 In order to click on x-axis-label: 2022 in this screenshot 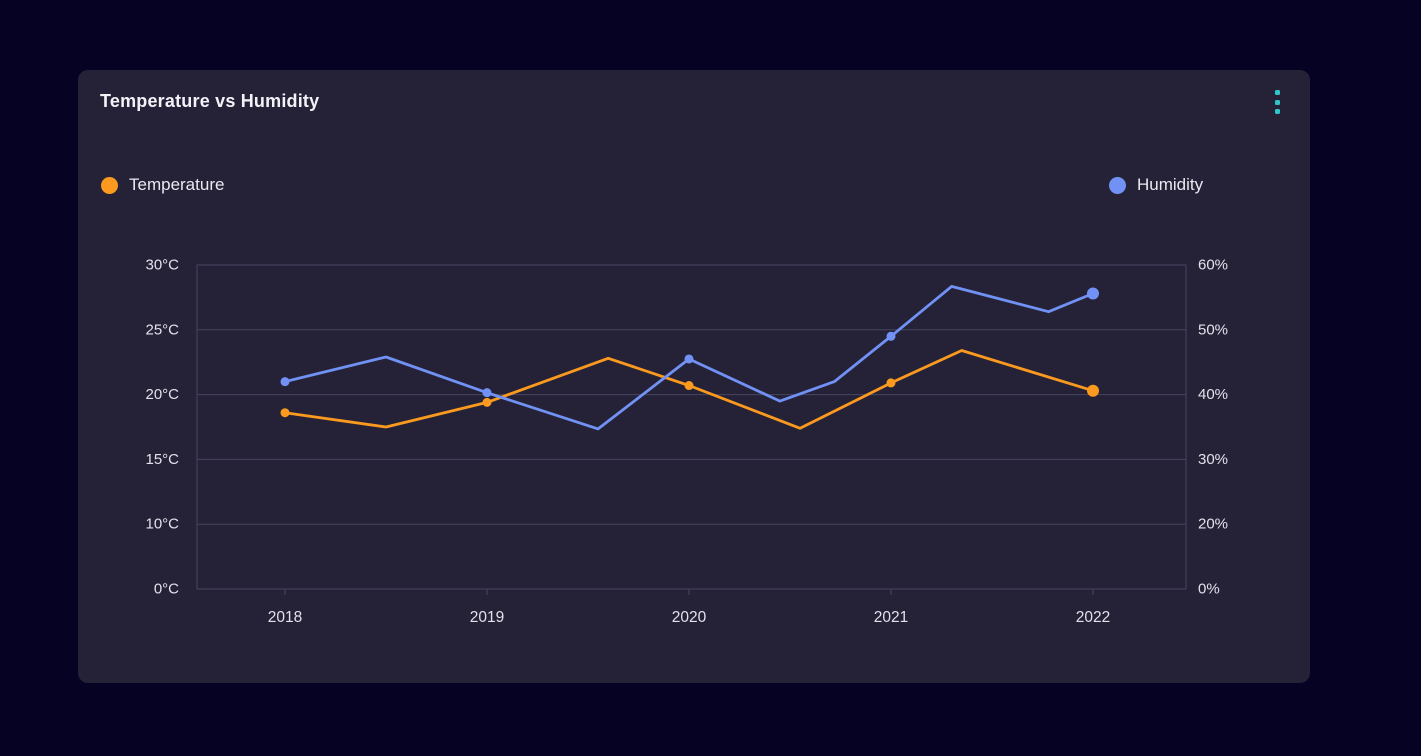, I will do `click(1093, 617)`.